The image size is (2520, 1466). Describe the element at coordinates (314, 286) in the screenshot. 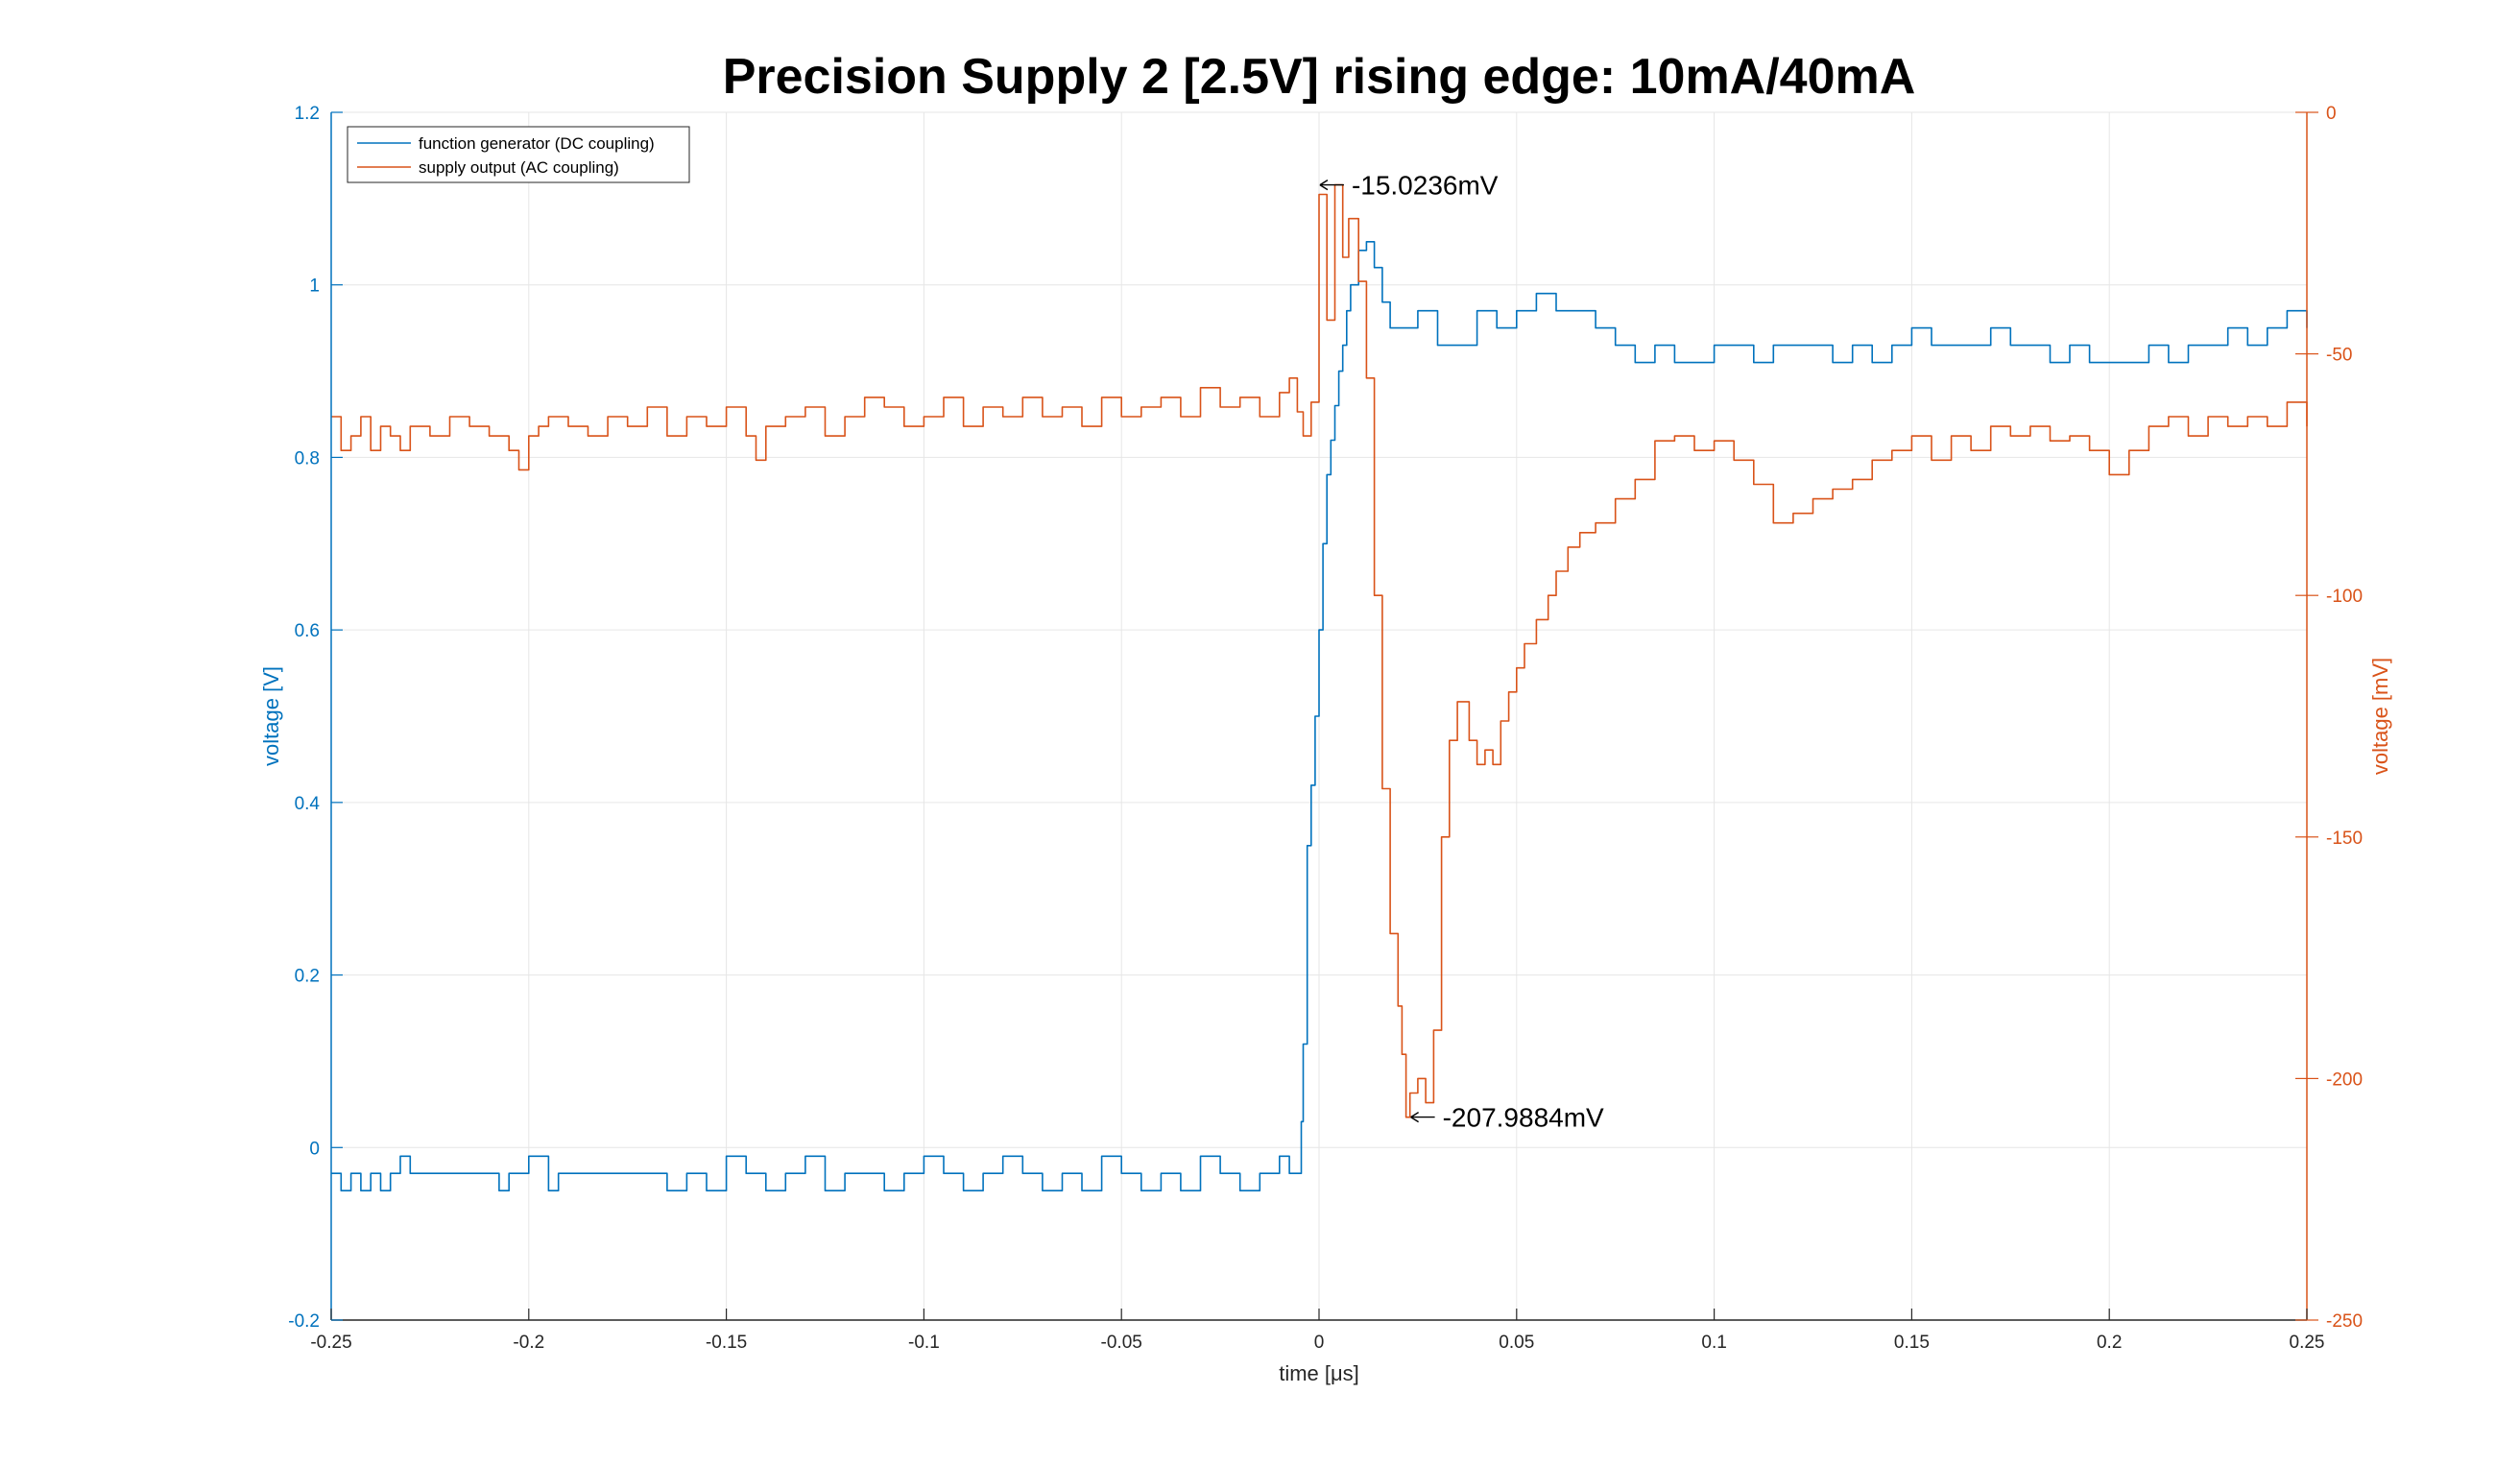

I see `y-left-tick-label: 1` at that location.